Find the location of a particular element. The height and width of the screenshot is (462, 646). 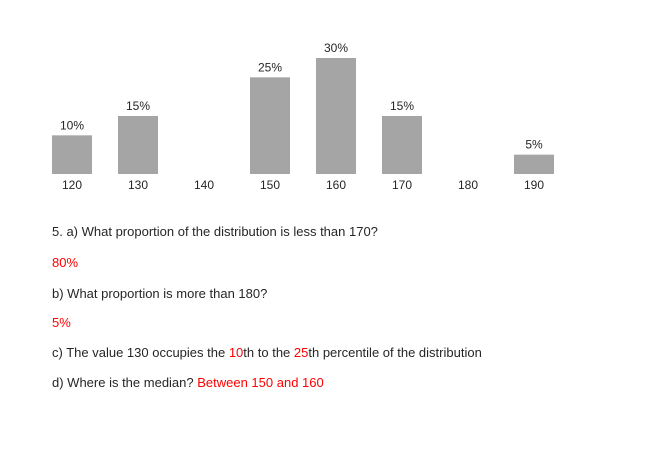

x-tick-label-170: 170 is located at coordinates (402, 185).